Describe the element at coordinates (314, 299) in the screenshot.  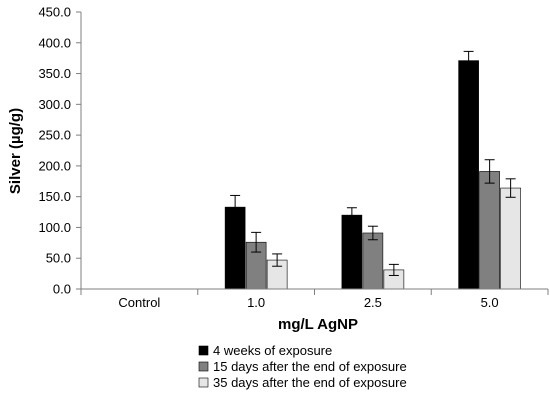
I see `x-axis-ticks: Control 1.0 2.5 5.0` at that location.